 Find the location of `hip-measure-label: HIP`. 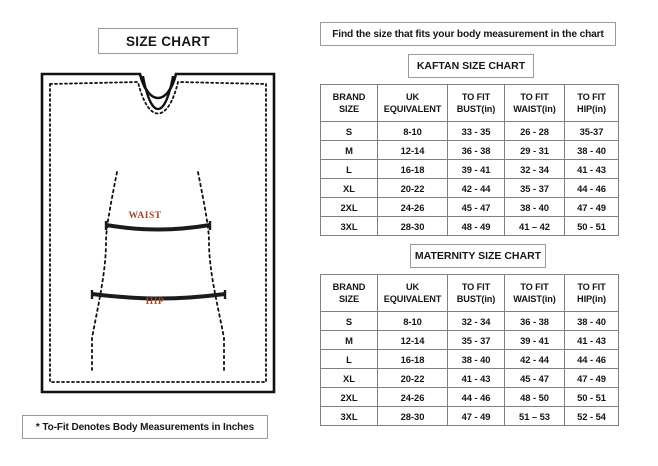

hip-measure-label: HIP is located at coordinates (155, 302).